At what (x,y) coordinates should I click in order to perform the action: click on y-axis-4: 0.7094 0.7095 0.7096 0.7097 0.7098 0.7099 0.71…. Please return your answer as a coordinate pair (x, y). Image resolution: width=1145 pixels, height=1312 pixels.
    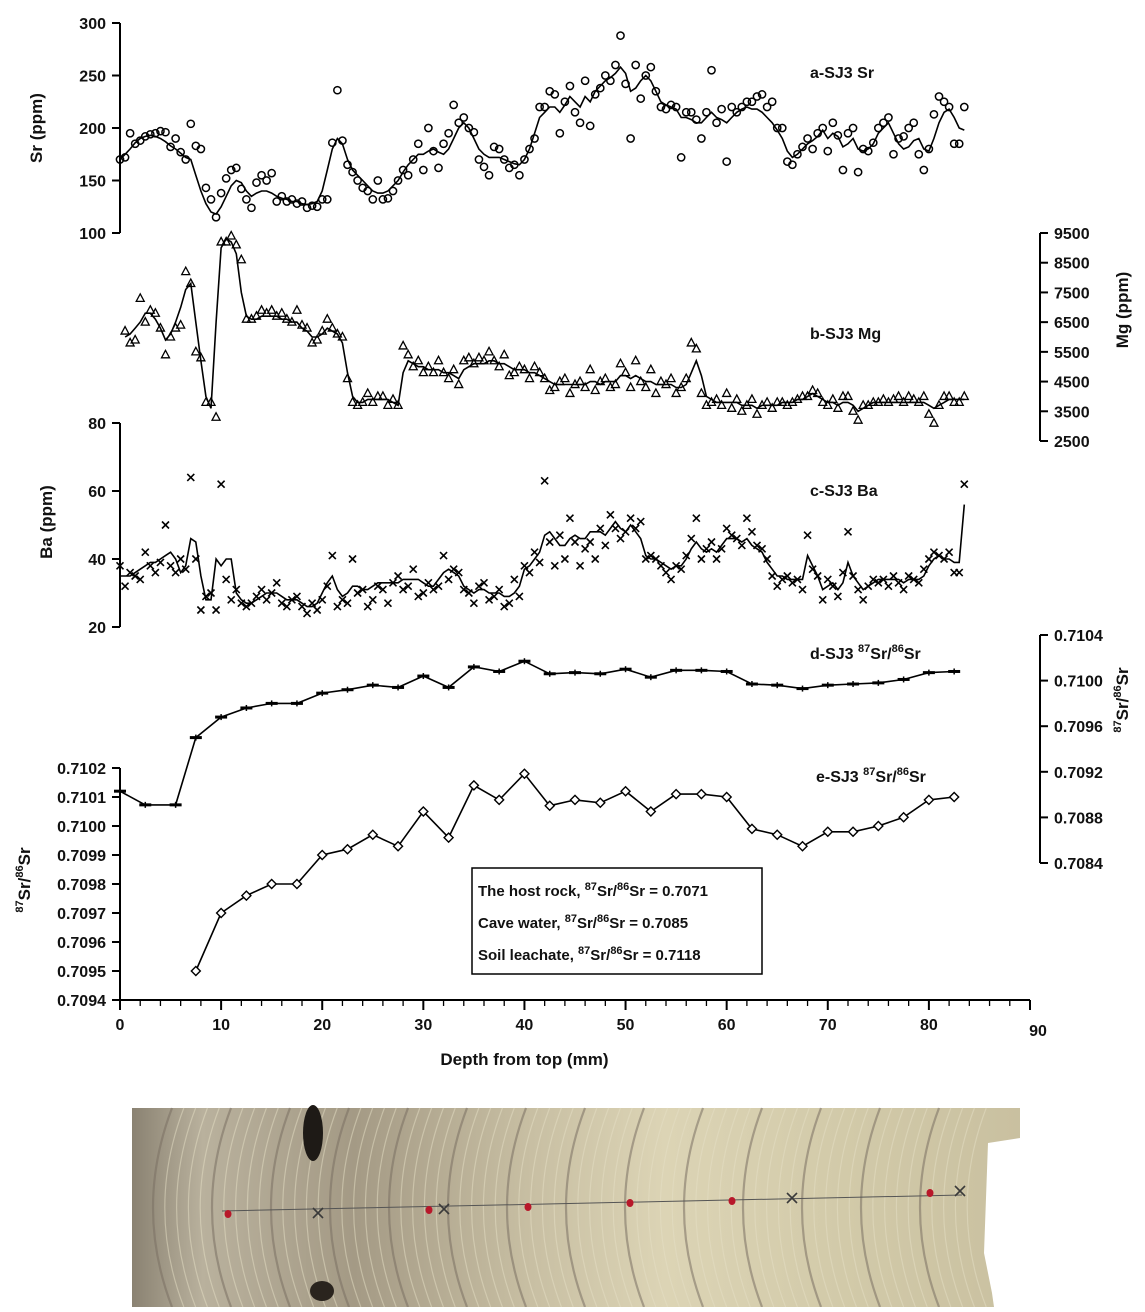
    Looking at the image, I should click on (89, 885).